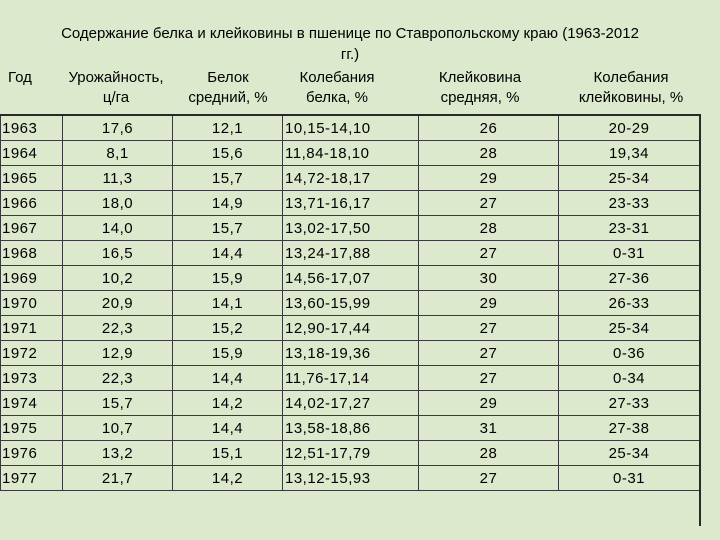 The width and height of the screenshot is (720, 540). I want to click on cell-year: 1970, so click(31, 303).